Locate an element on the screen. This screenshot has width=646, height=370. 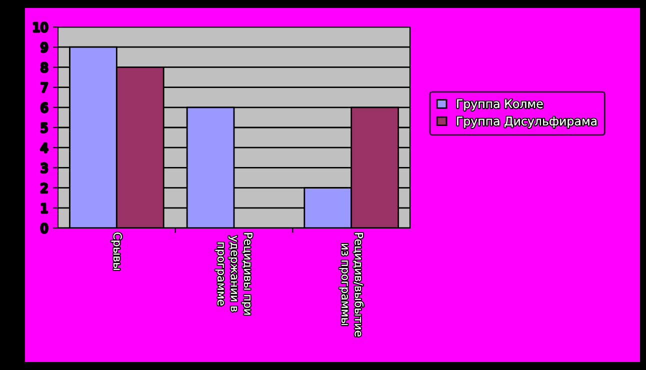
y-tick-label: 6 is located at coordinates (44, 107).